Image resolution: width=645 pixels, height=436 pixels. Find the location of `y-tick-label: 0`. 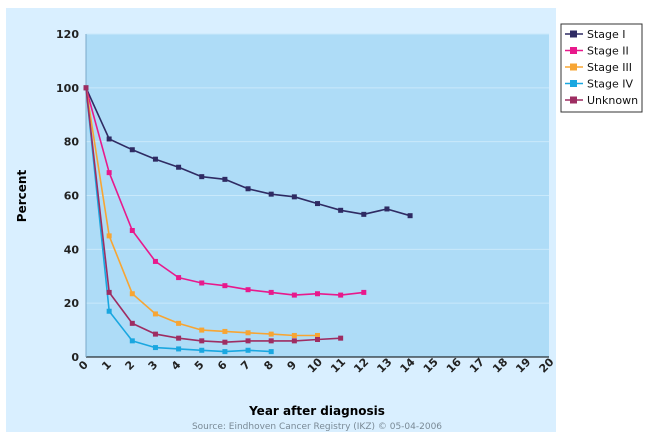

y-tick-label: 0 is located at coordinates (75, 357).